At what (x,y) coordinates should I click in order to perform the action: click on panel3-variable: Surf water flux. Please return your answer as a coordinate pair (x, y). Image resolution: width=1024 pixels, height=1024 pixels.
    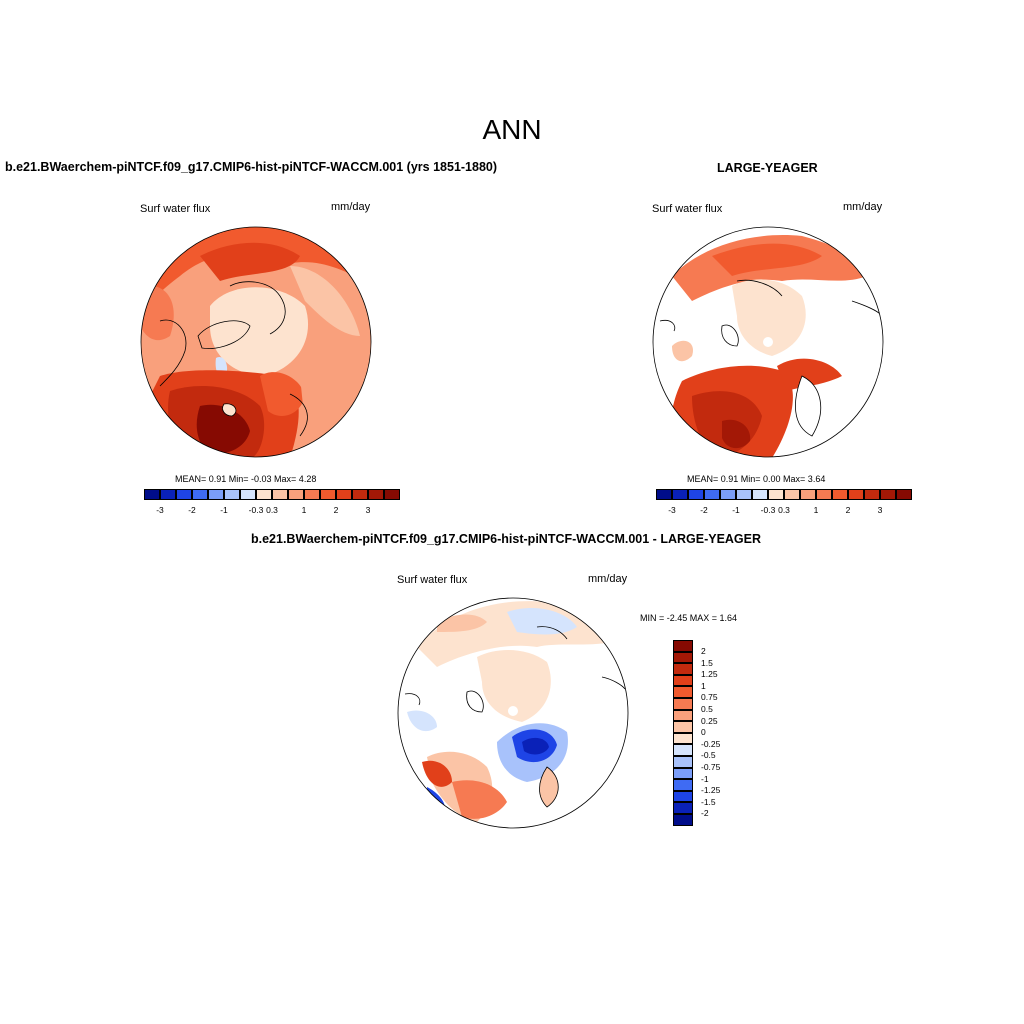
    Looking at the image, I should click on (432, 580).